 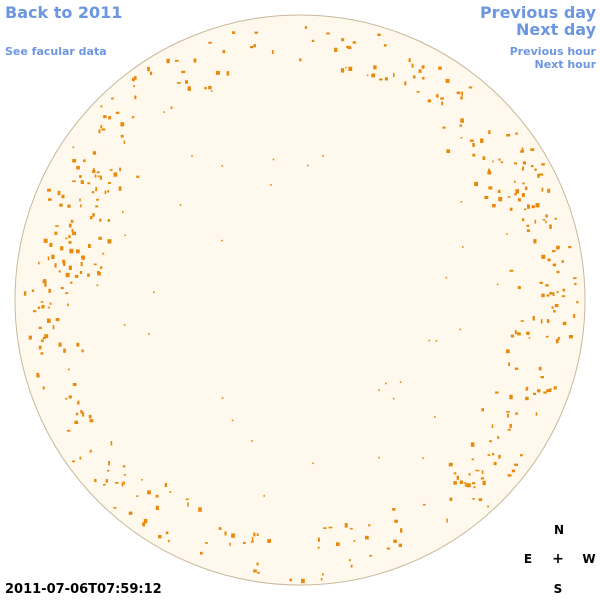 I want to click on next-day-link: Next day, so click(x=556, y=29).